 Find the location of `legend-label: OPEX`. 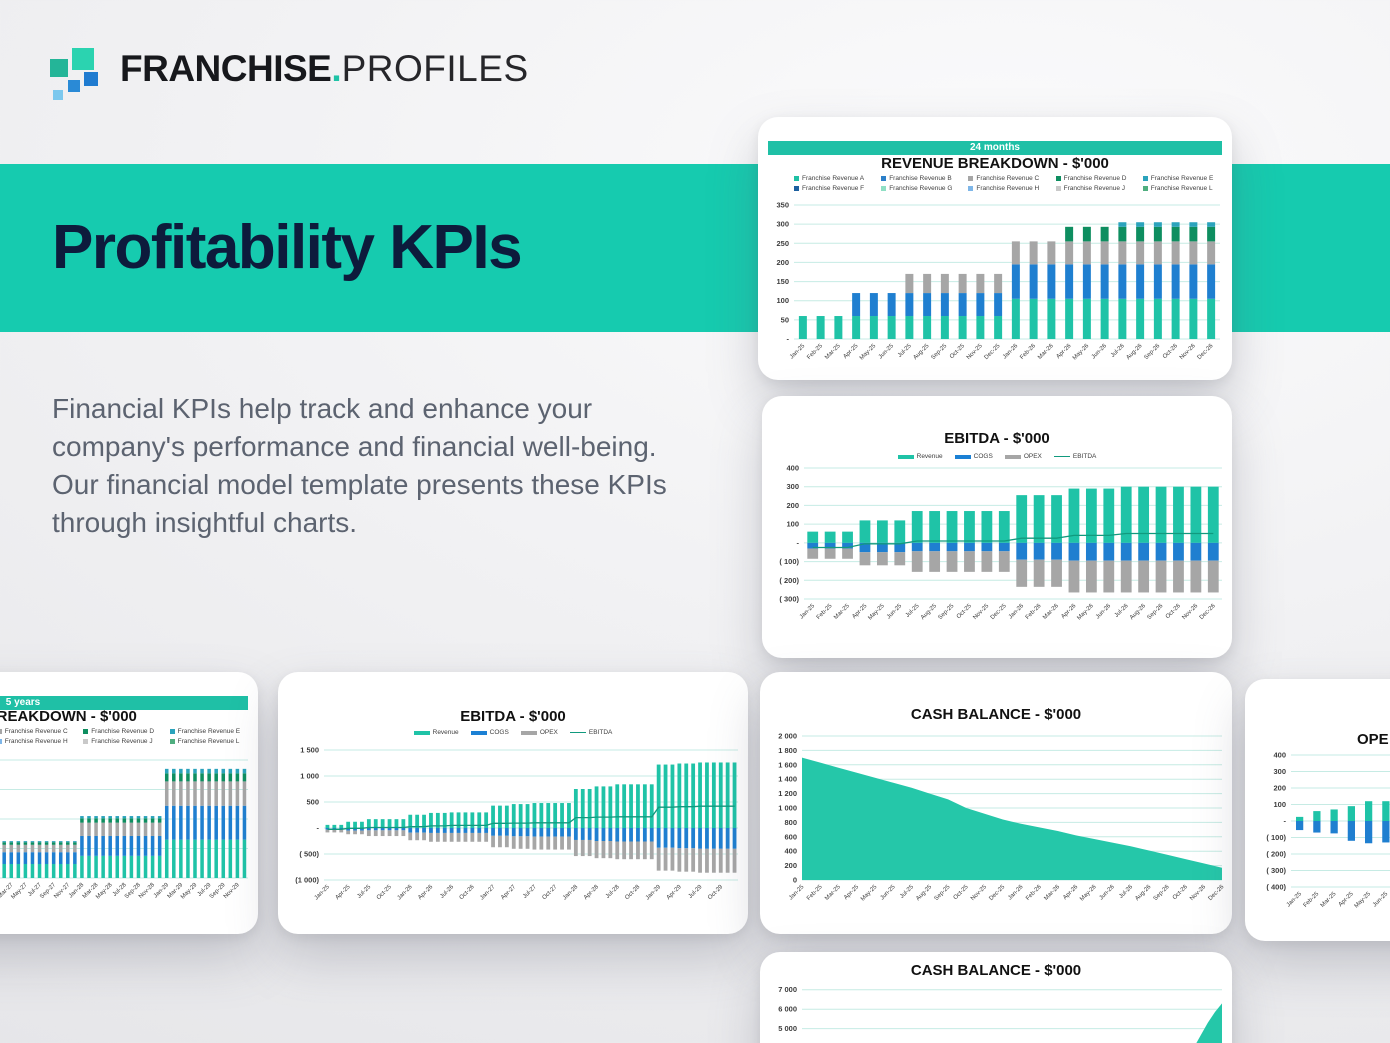

legend-label: OPEX is located at coordinates (548, 732).